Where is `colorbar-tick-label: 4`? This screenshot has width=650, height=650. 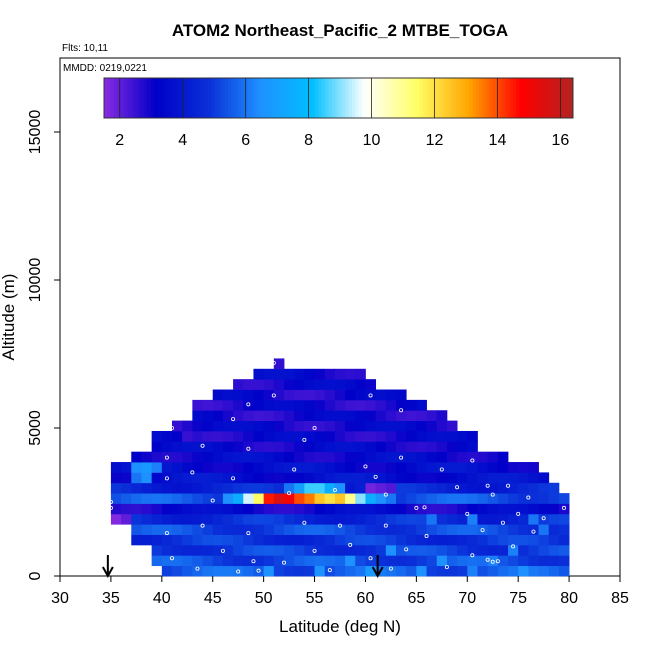 colorbar-tick-label: 4 is located at coordinates (182, 140).